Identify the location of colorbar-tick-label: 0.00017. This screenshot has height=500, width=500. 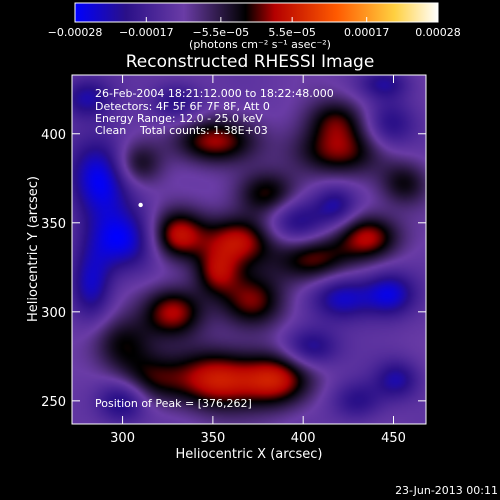
(367, 32).